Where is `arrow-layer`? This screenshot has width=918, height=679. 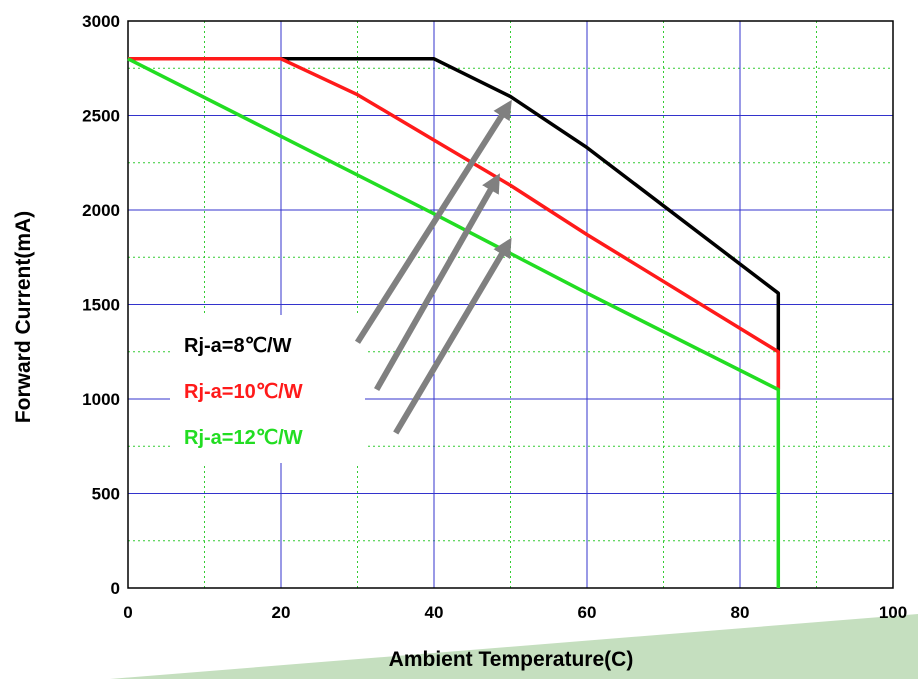 arrow-layer is located at coordinates (433, 267).